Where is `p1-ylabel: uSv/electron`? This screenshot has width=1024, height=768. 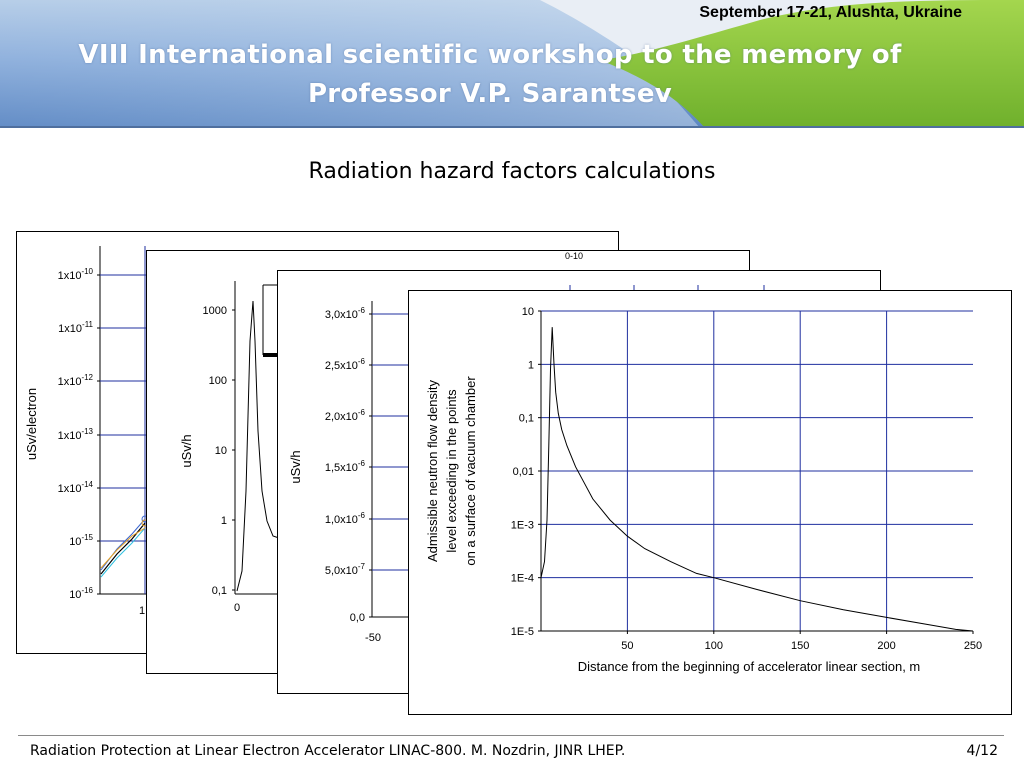
p1-ylabel: uSv/electron is located at coordinates (31, 424).